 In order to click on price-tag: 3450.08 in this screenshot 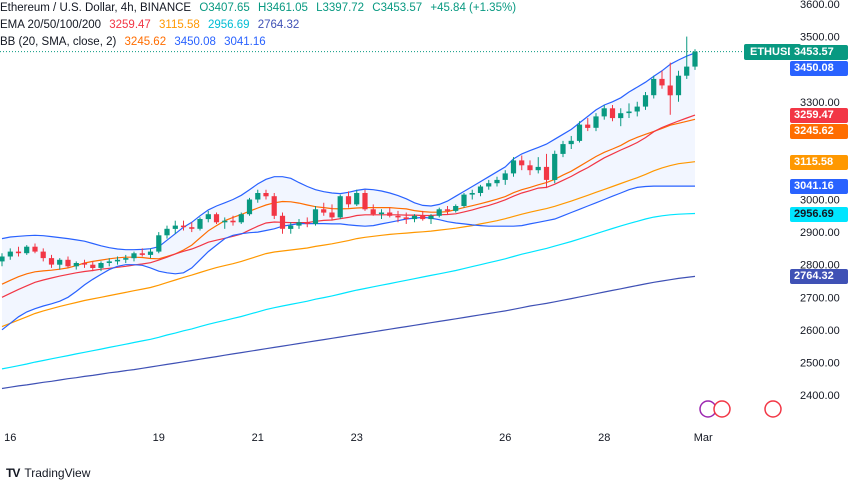, I will do `click(819, 68)`.